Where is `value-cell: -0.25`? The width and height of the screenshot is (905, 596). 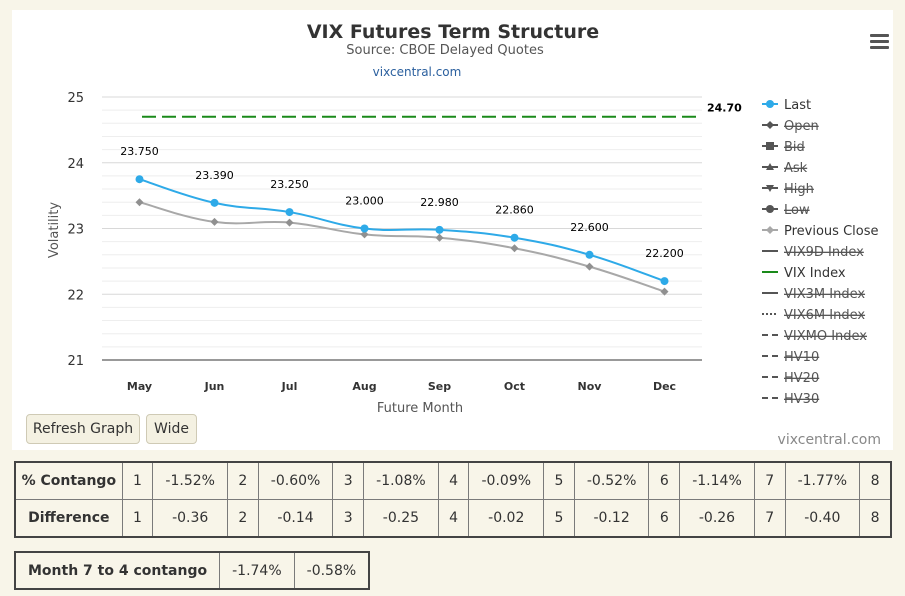 value-cell: -0.25 is located at coordinates (401, 518).